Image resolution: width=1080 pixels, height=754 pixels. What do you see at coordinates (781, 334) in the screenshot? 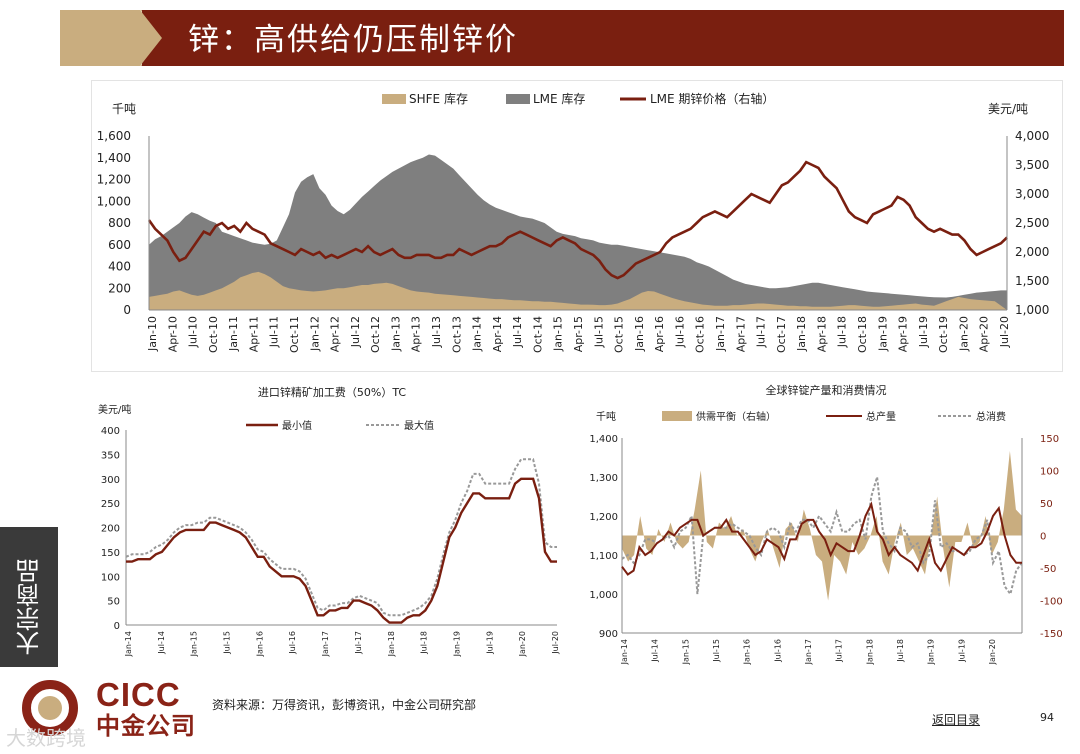
I see `x-tick-label: Oct-17` at bounding box center [781, 334].